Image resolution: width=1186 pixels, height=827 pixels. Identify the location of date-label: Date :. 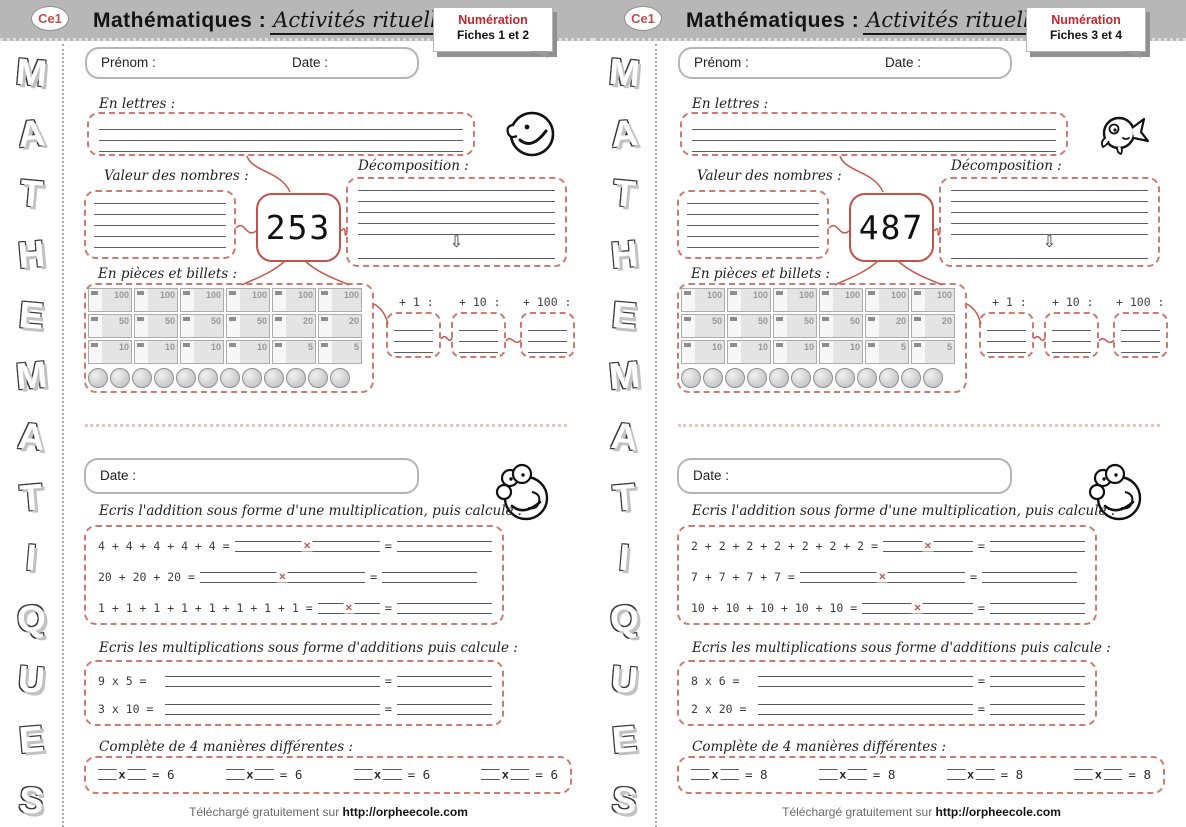
(903, 62).